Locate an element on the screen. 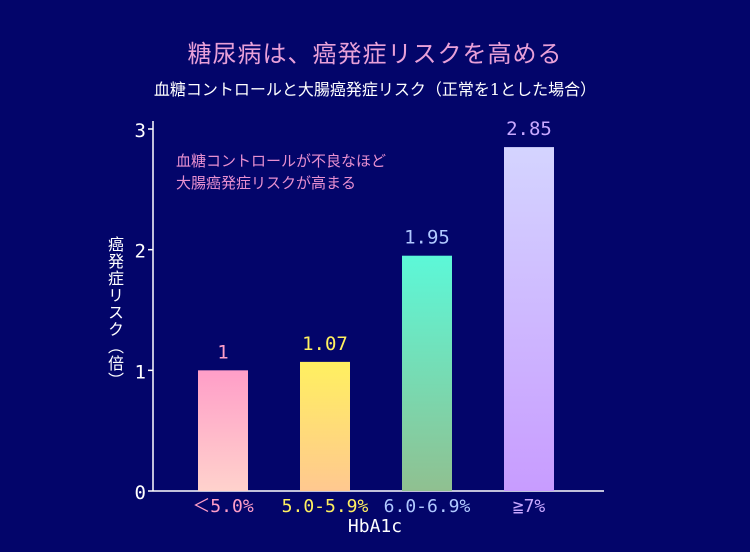 The height and width of the screenshot is (552, 750). x-axis-label: HbA1c is located at coordinates (375, 526).